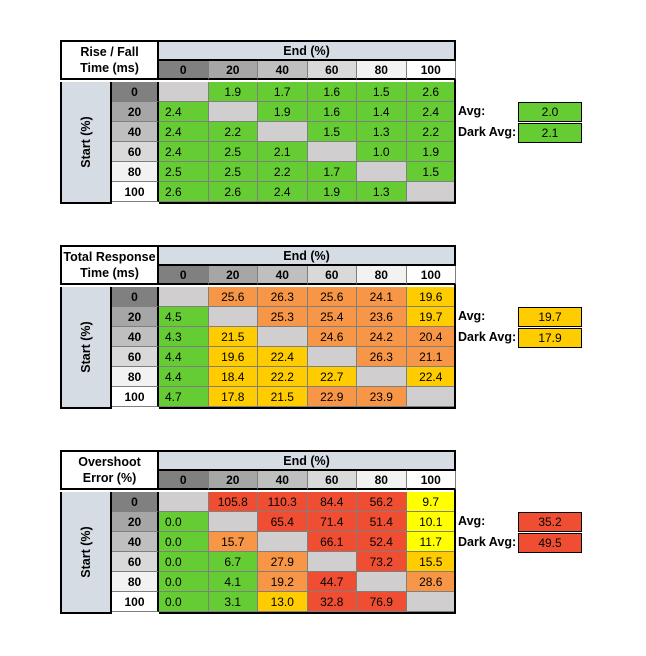 The image size is (646, 656). Describe the element at coordinates (550, 543) in the screenshot. I see `dark-avg-value: 49.5` at that location.